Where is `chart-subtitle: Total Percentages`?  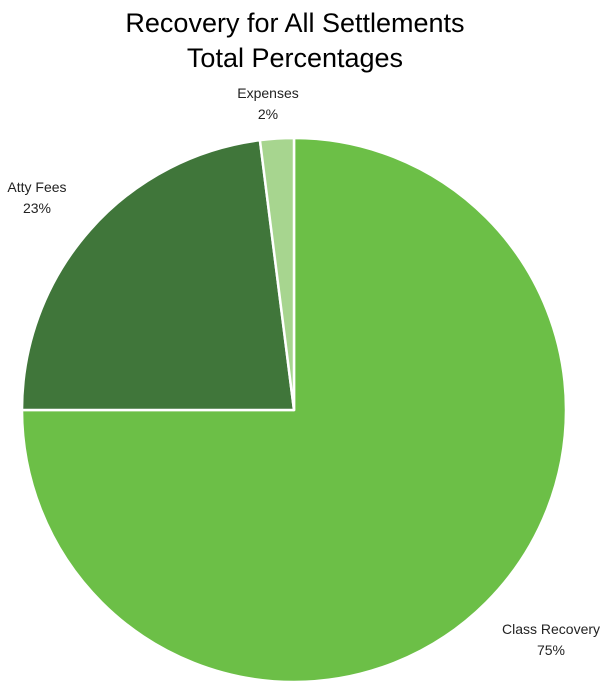 chart-subtitle: Total Percentages is located at coordinates (295, 58).